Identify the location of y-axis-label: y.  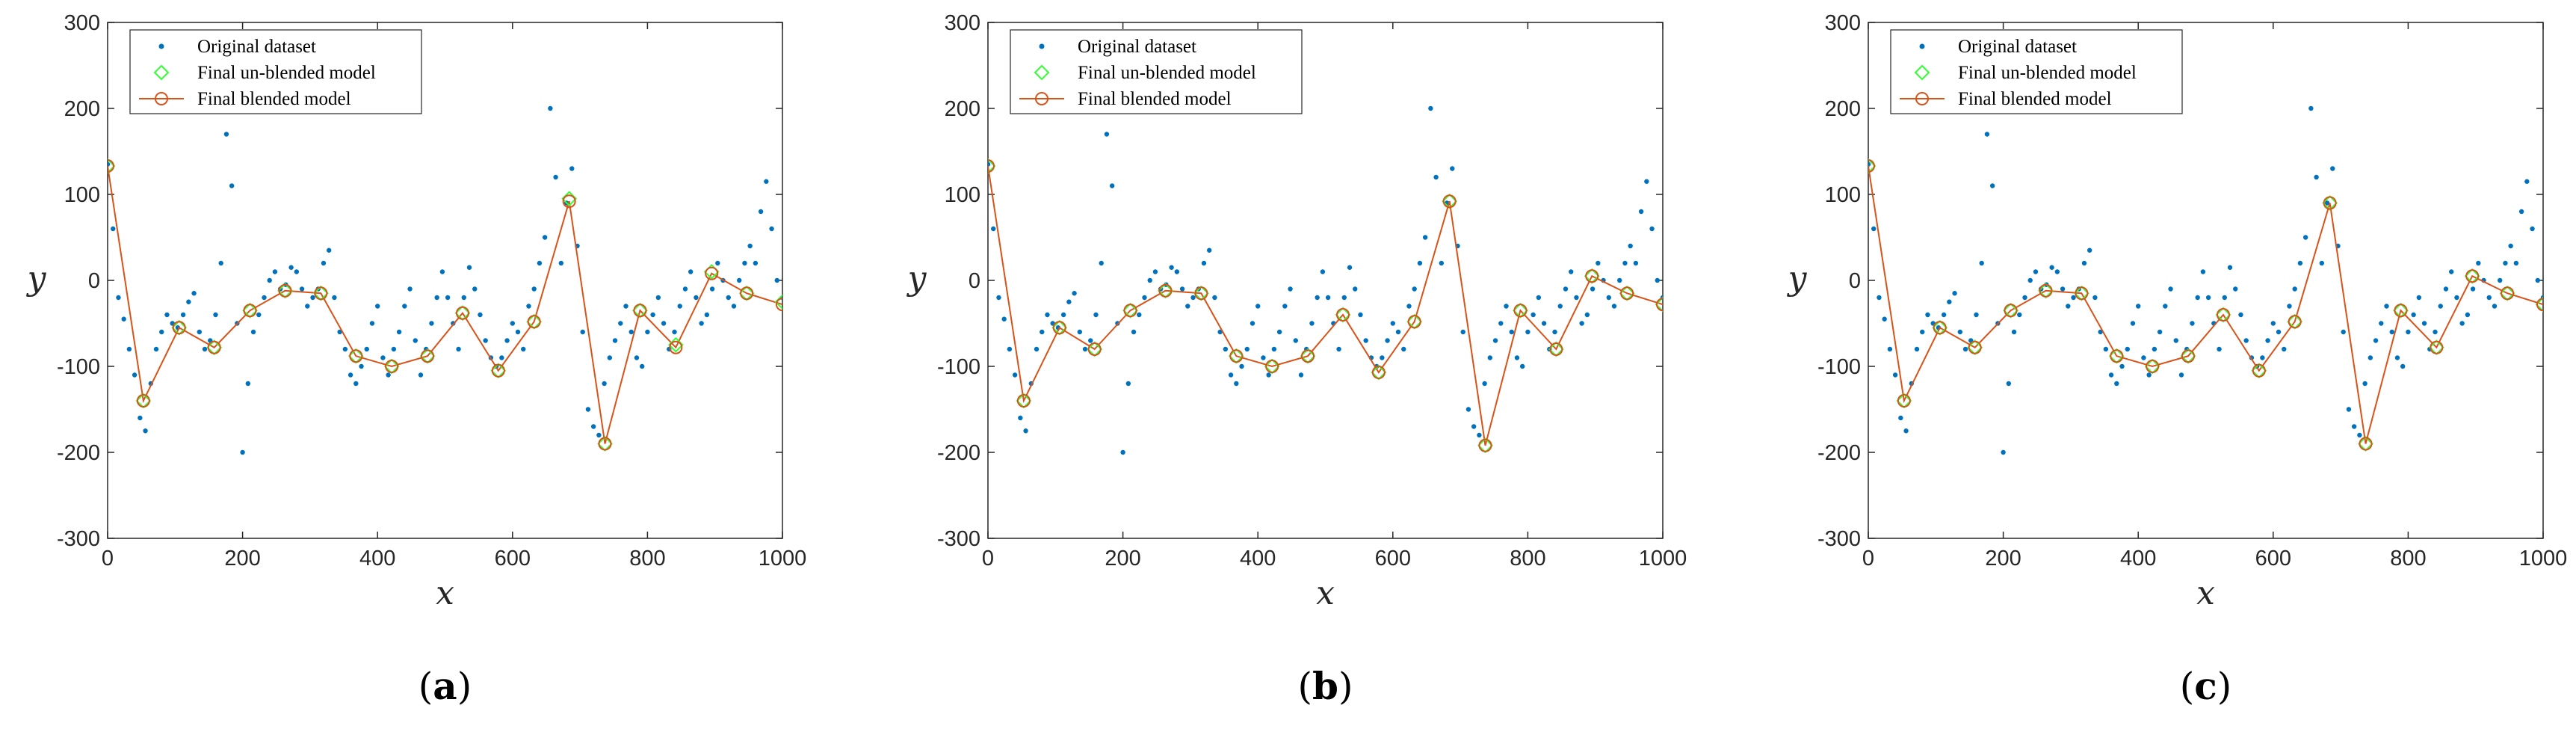
(1798, 278).